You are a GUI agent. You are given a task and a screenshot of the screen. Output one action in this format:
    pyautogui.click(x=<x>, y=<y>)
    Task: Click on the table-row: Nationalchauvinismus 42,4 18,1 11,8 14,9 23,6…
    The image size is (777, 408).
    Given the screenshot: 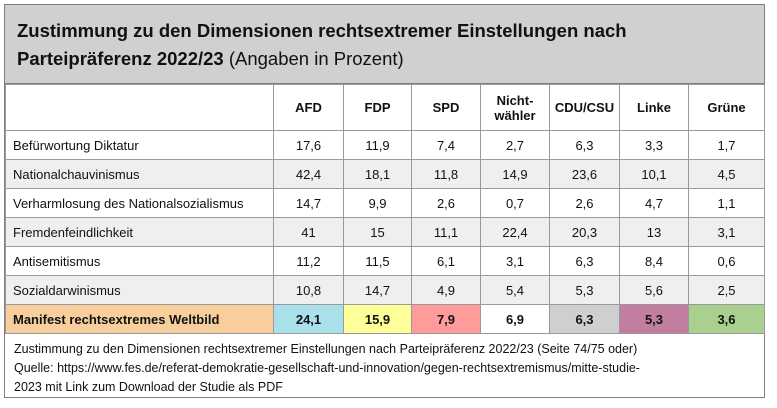 What is the action you would take?
    pyautogui.click(x=385, y=174)
    